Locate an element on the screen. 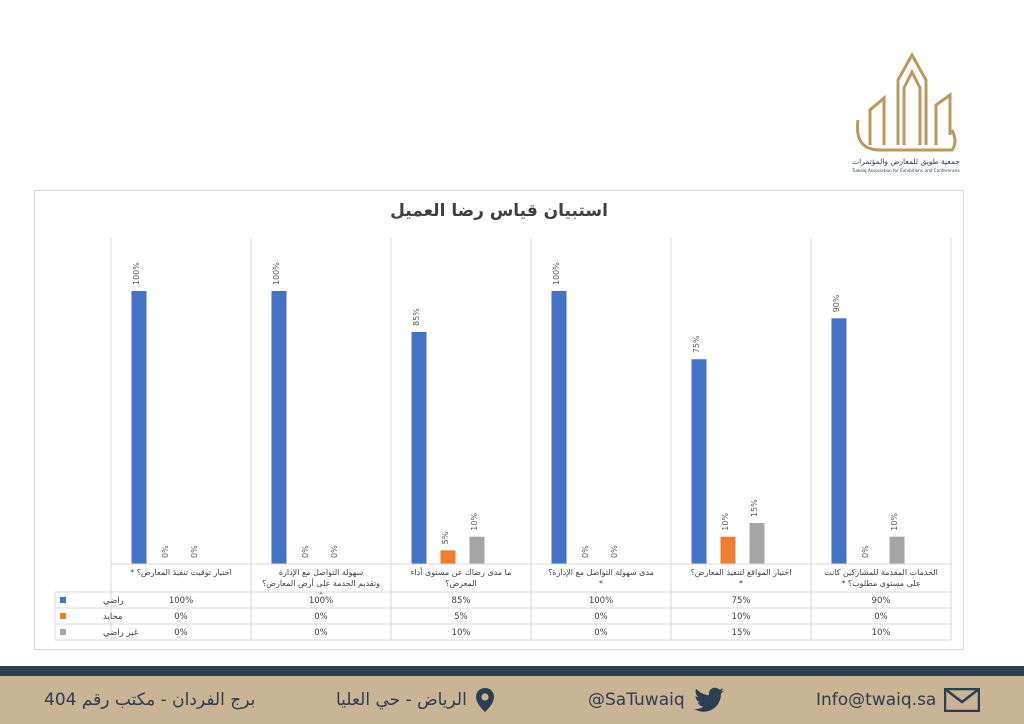 The image size is (1024, 724). address-text: برج الفردان - مكتب رقم 404 is located at coordinates (150, 700).